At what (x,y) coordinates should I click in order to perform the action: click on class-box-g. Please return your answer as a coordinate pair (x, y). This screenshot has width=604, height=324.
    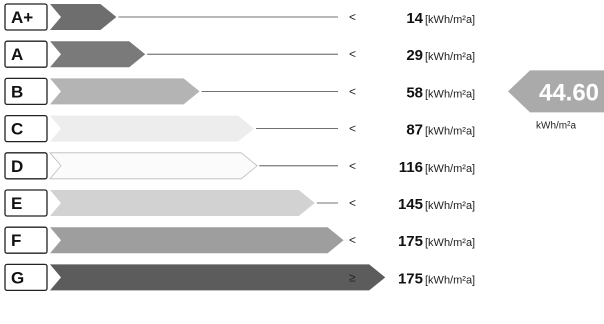
    Looking at the image, I should click on (26, 277).